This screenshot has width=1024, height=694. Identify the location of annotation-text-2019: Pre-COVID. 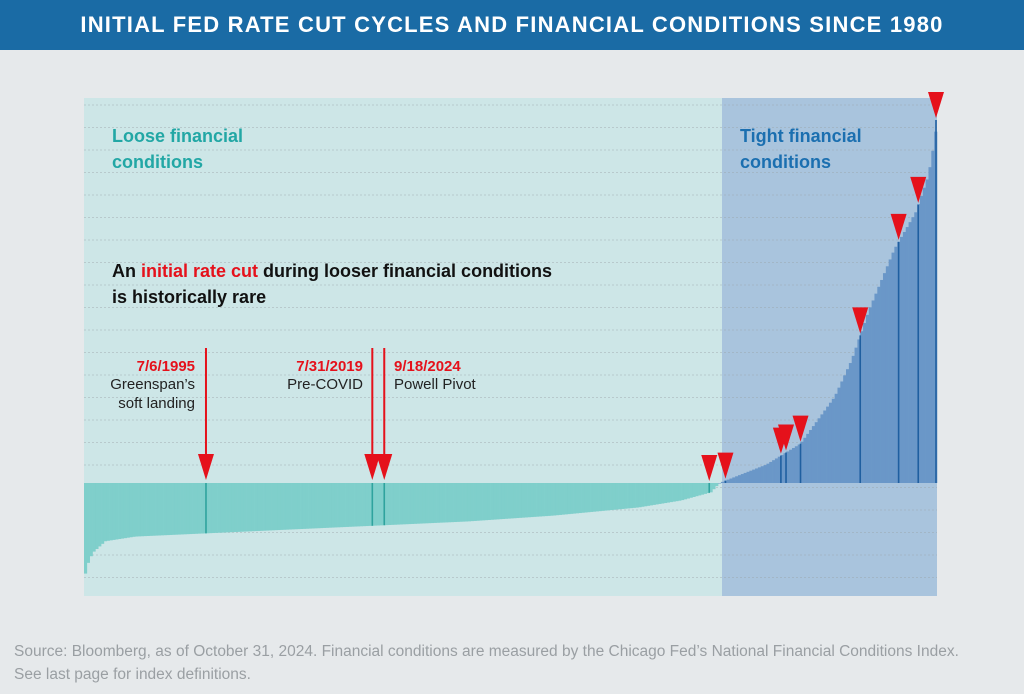
(325, 384).